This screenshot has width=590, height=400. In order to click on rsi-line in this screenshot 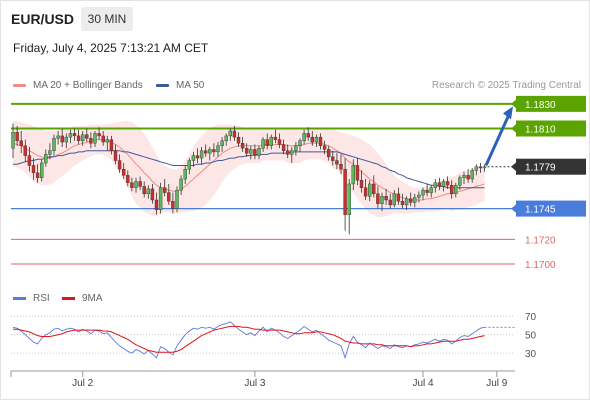, I will do `click(248, 340)`.